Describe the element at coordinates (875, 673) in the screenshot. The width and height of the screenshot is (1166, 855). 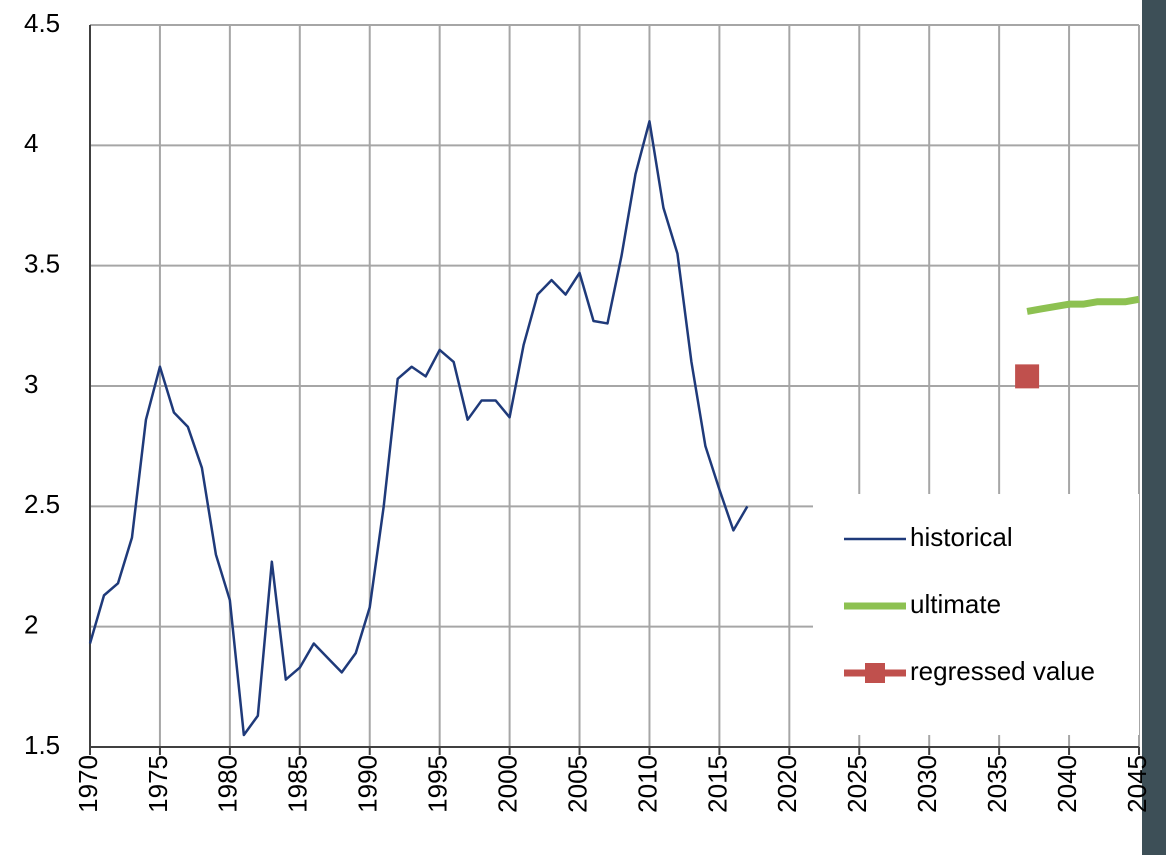
I see `legend-marker` at that location.